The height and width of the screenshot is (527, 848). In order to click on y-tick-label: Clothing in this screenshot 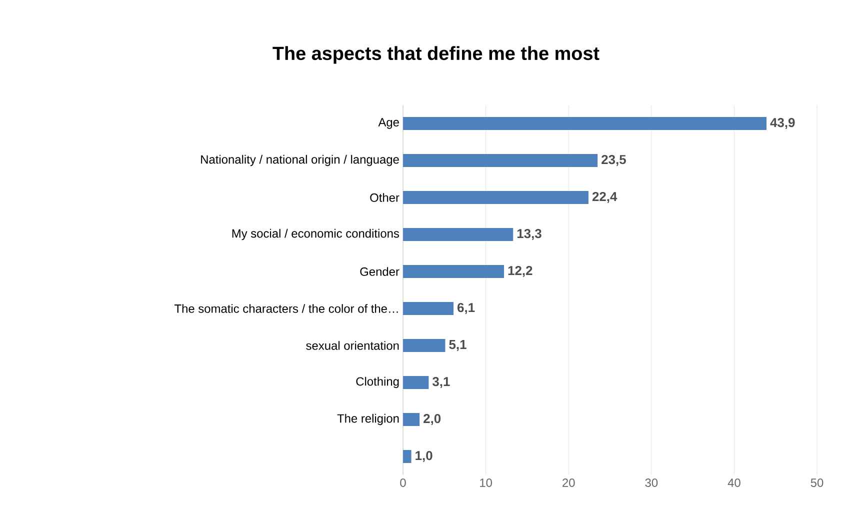, I will do `click(377, 382)`.